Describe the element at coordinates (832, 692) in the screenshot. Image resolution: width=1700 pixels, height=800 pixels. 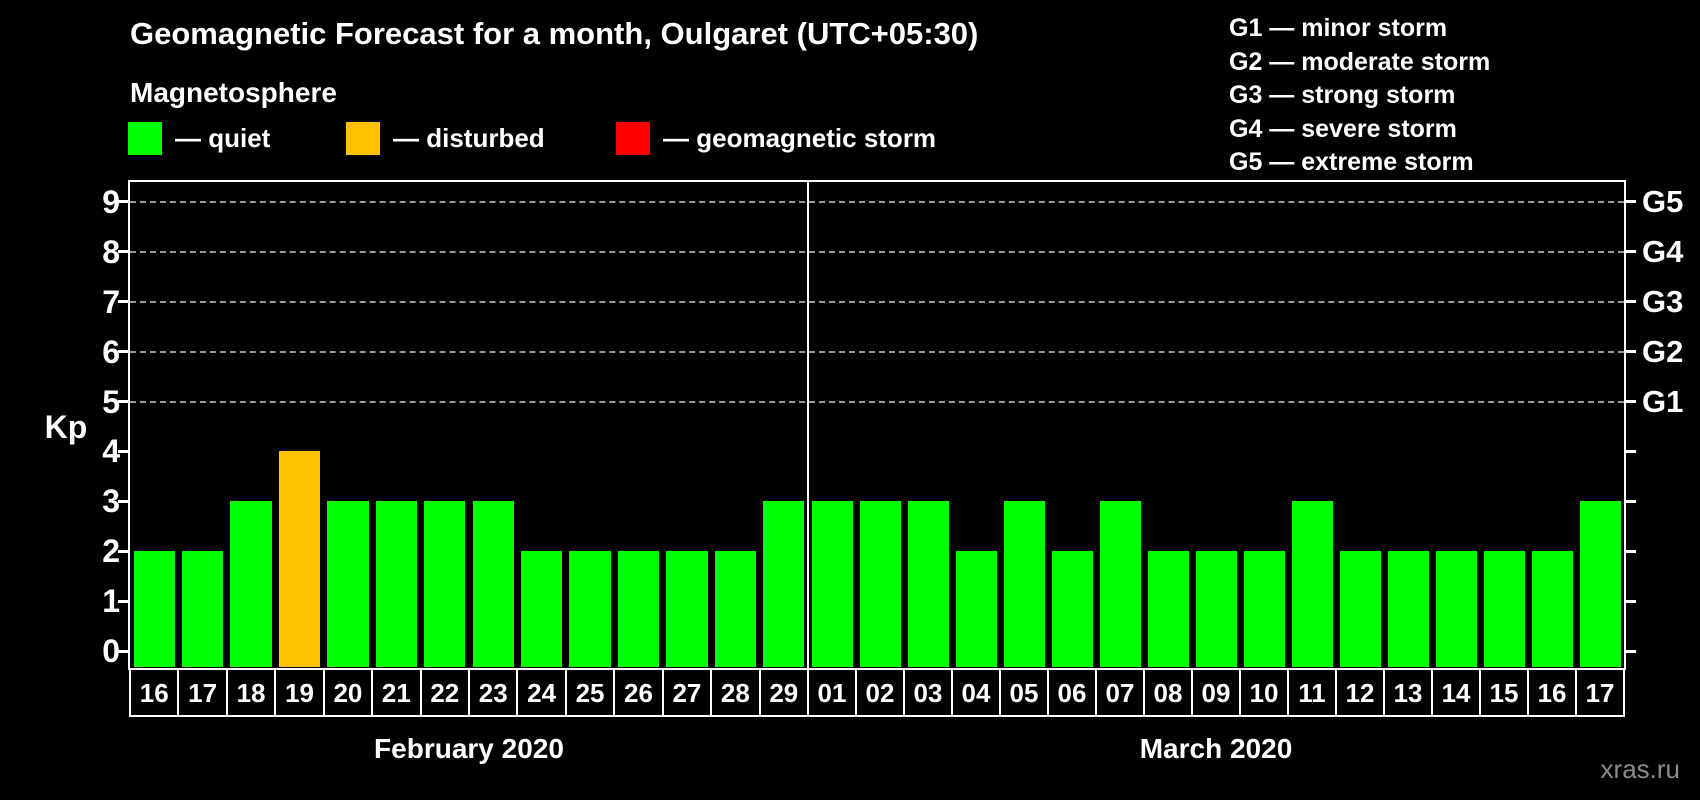
I see `date-cell-01: 01` at that location.